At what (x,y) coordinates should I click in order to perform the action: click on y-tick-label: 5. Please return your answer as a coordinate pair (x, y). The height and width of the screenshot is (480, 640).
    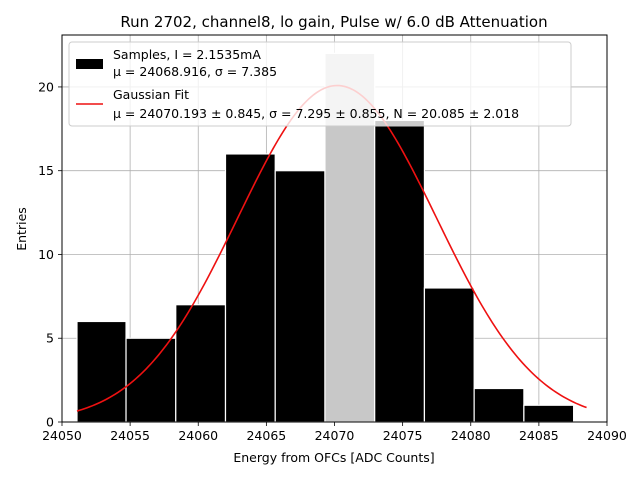
    Looking at the image, I should click on (50, 338).